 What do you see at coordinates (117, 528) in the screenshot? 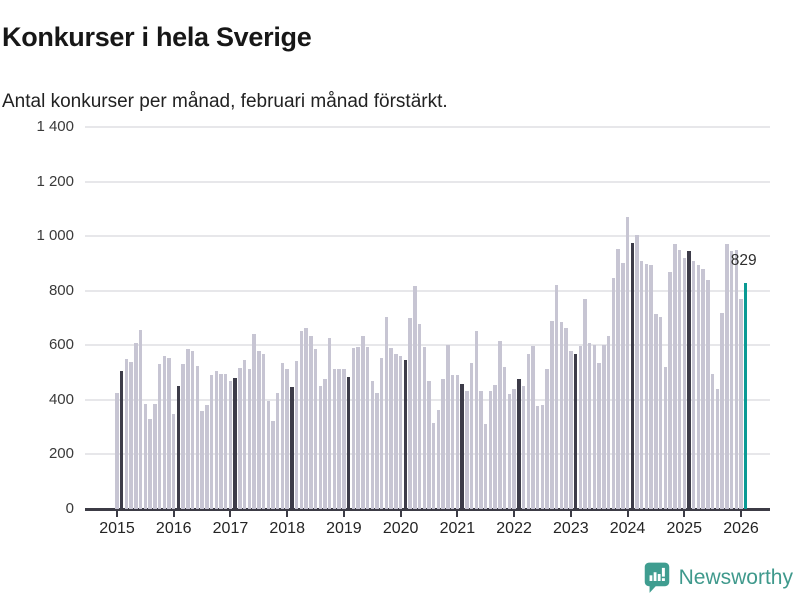
I see `x-axis-label: 2015` at bounding box center [117, 528].